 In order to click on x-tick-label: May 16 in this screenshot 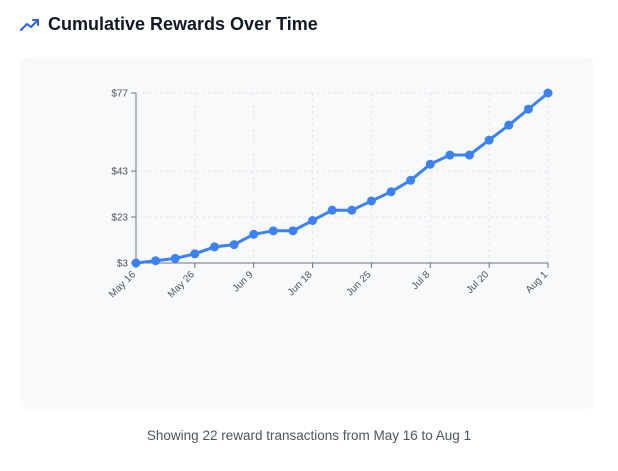, I will do `click(122, 284)`.